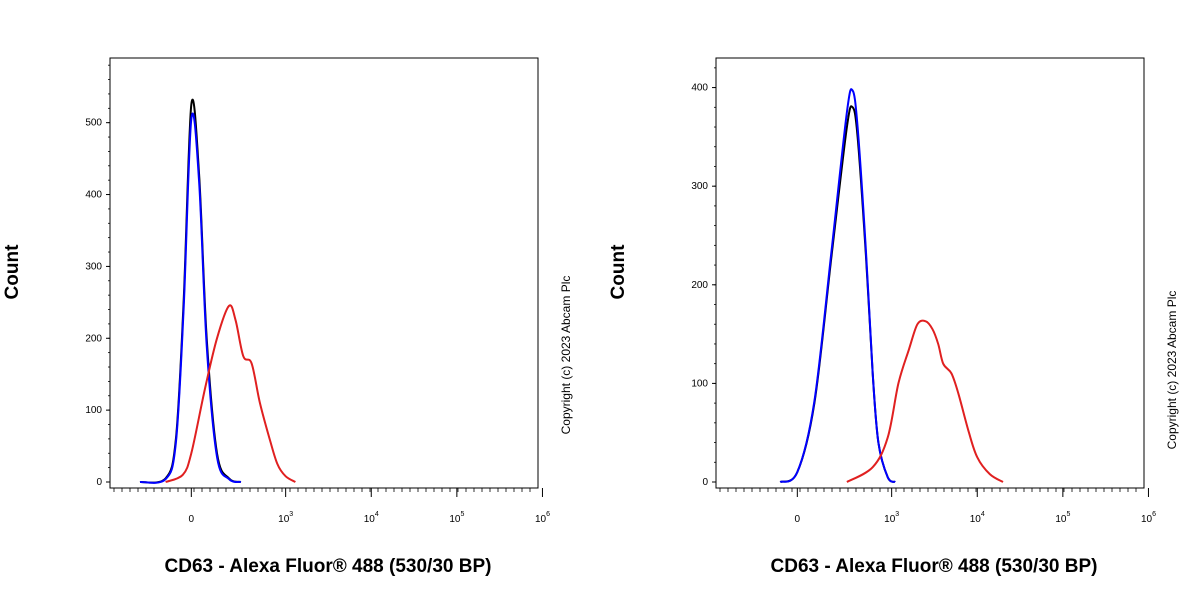 This screenshot has height=600, width=1200. Describe the element at coordinates (93, 123) in the screenshot. I see `y-tick-label: 500` at that location.